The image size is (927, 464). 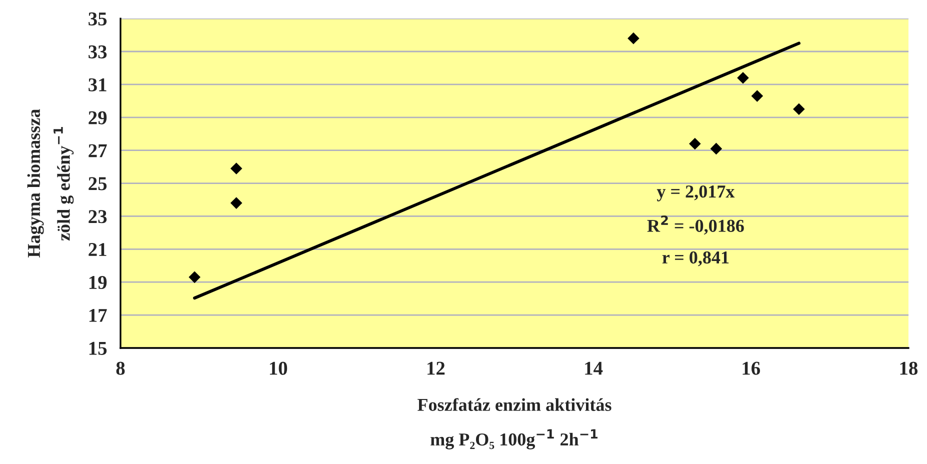 I want to click on y-tick-label: 25, so click(x=97, y=183).